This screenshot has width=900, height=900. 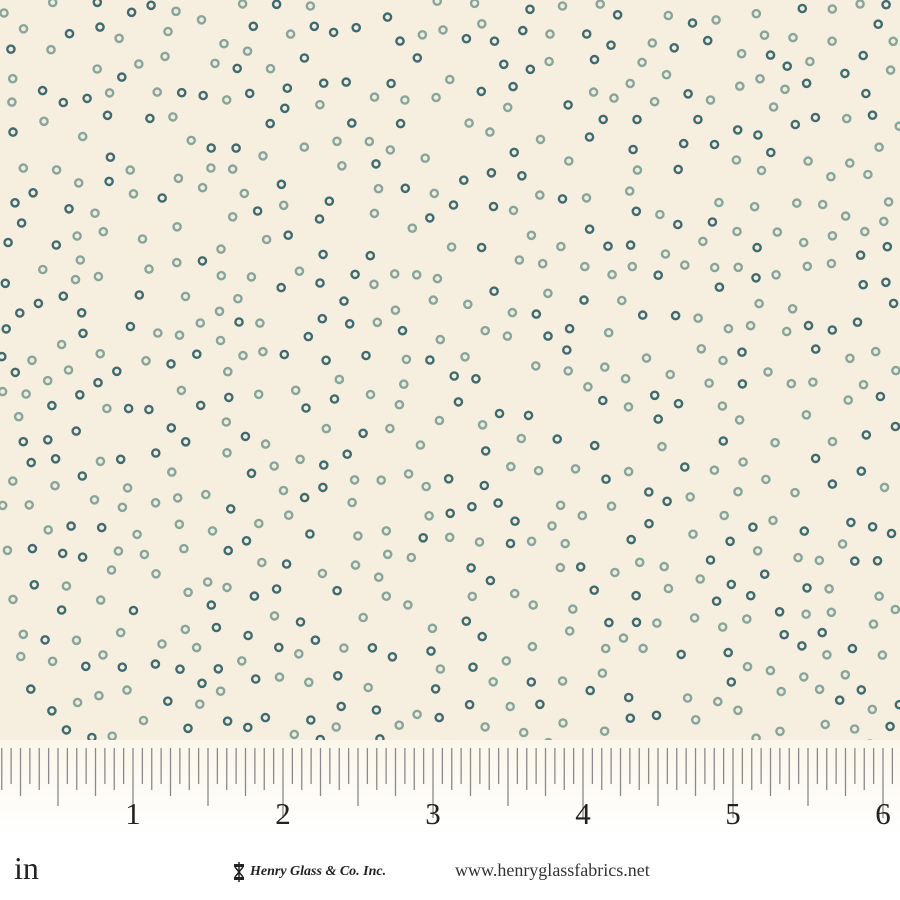 I want to click on ruler-label-2: 2, so click(x=283, y=813).